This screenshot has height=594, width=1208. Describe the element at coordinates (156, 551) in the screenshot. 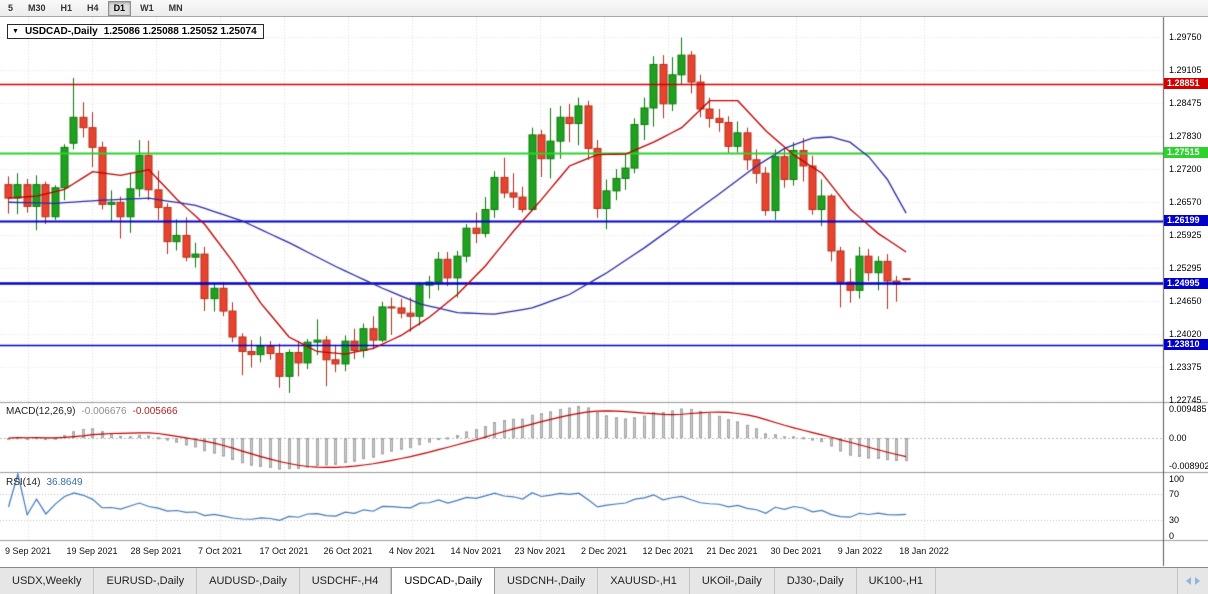

I see `date-axis-label: 28 Sep 2021` at that location.